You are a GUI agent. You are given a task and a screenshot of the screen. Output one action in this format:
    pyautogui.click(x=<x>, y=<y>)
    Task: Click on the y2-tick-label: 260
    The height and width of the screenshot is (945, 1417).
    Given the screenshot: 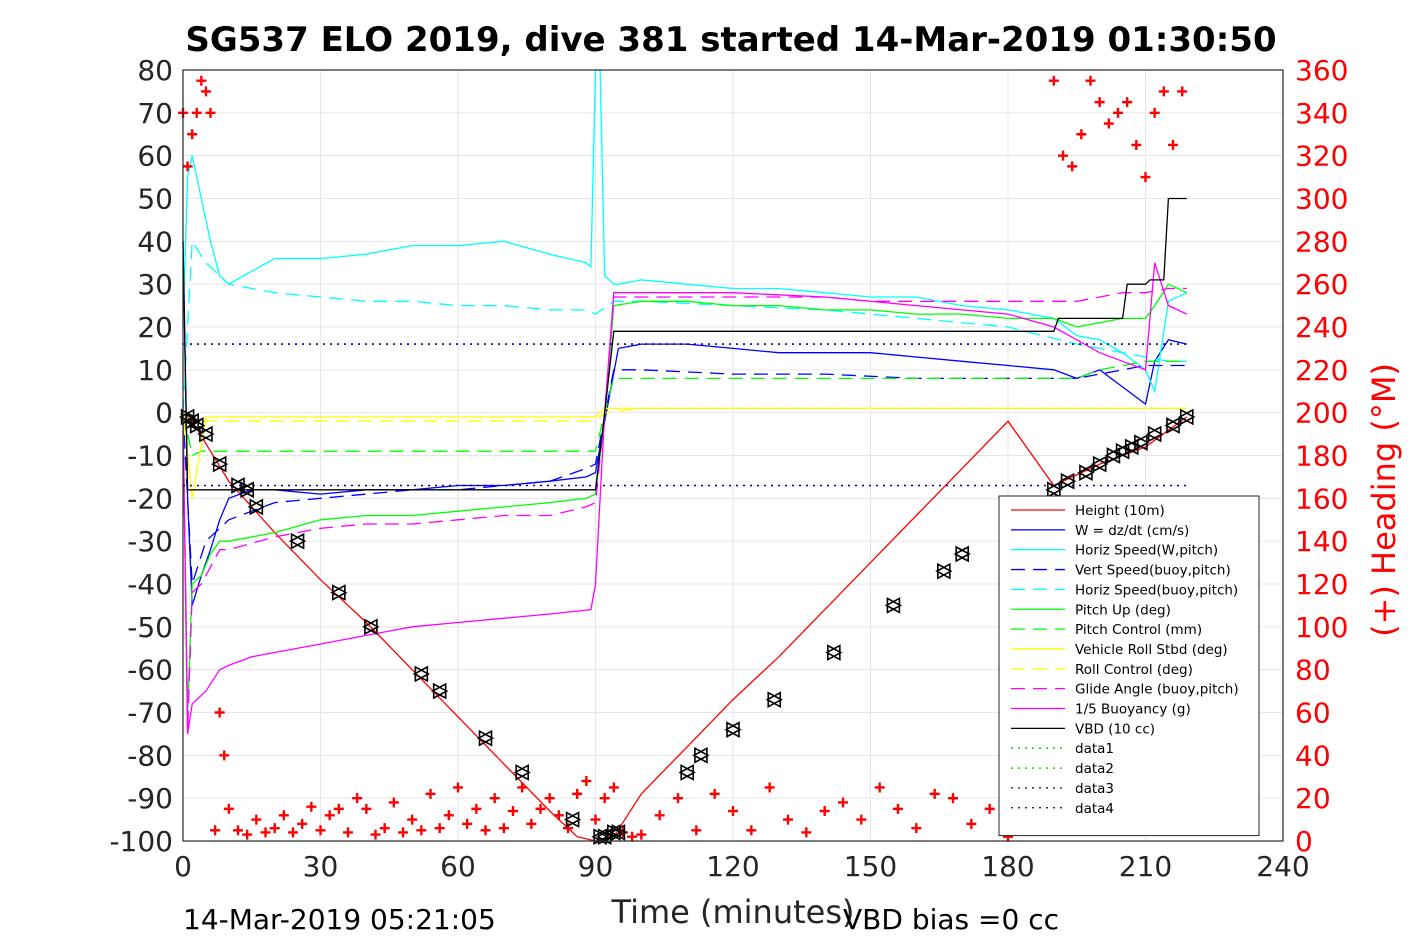 What is the action you would take?
    pyautogui.click(x=1321, y=284)
    